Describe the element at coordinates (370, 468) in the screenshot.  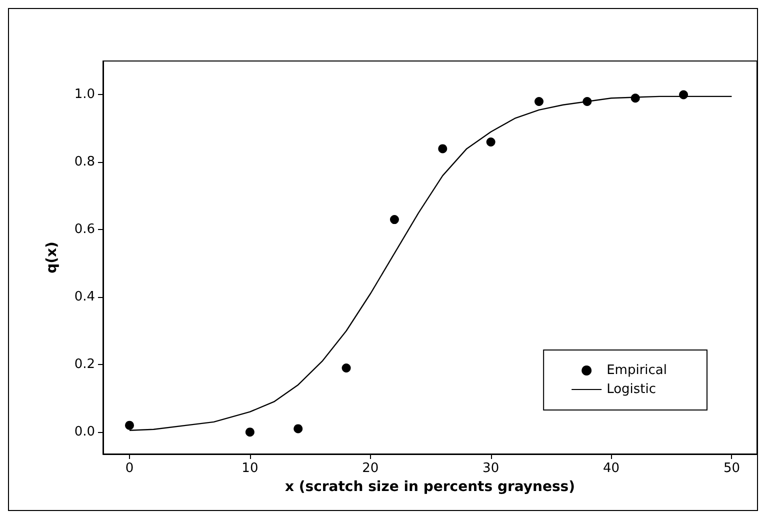
I see `x-tick-label: 20` at that location.